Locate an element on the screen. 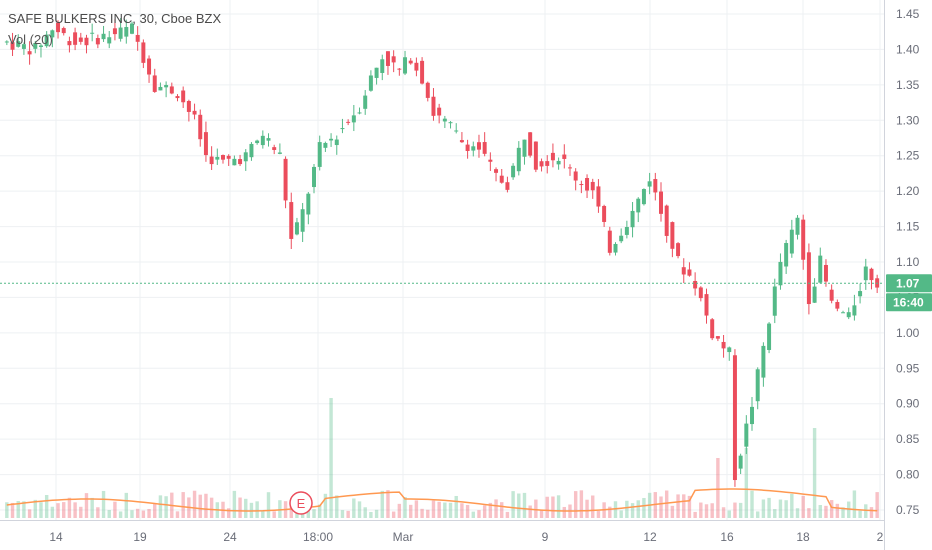 Image resolution: width=932 pixels, height=550 pixels. x-tick-label: 18:00 is located at coordinates (318, 537).